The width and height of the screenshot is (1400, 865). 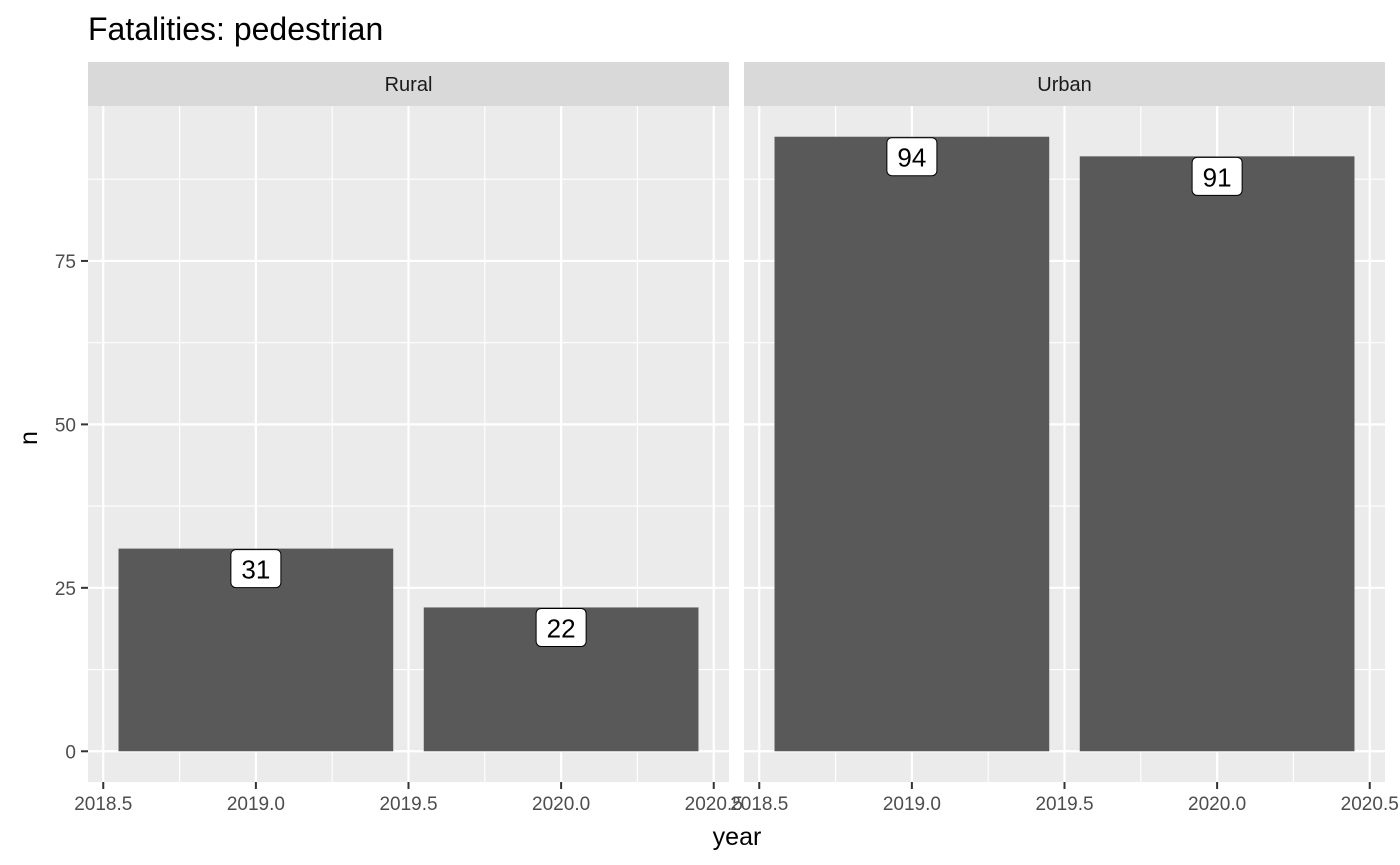 I want to click on y-tick-label: 0, so click(x=70, y=752).